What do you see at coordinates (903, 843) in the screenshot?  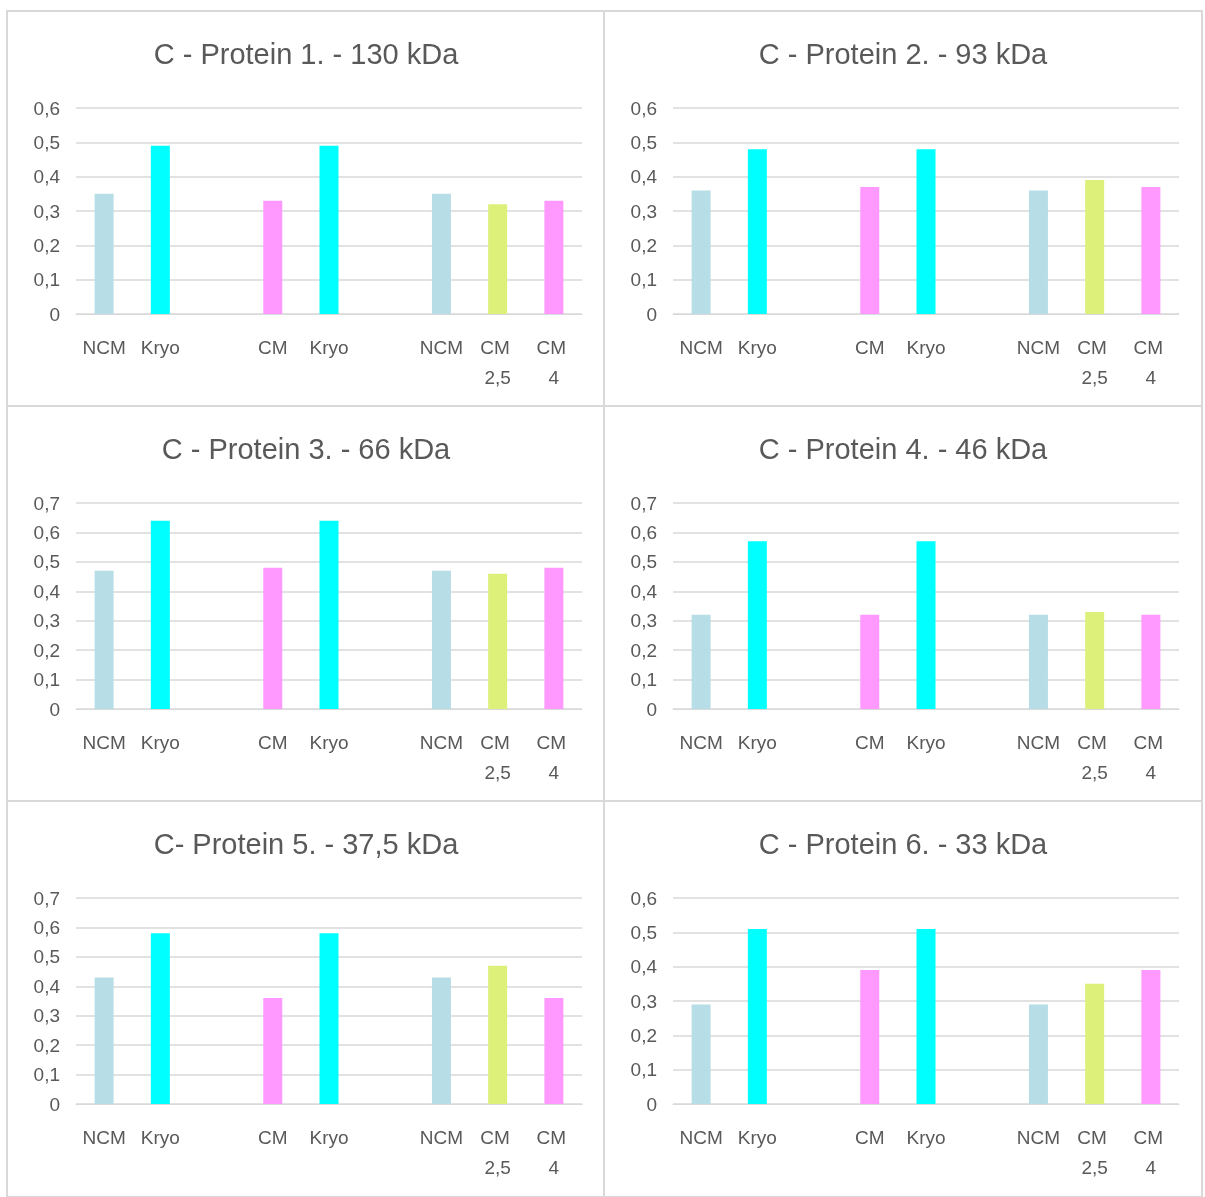 I see `chart-title: C - Protein 6. - 33 kDa` at bounding box center [903, 843].